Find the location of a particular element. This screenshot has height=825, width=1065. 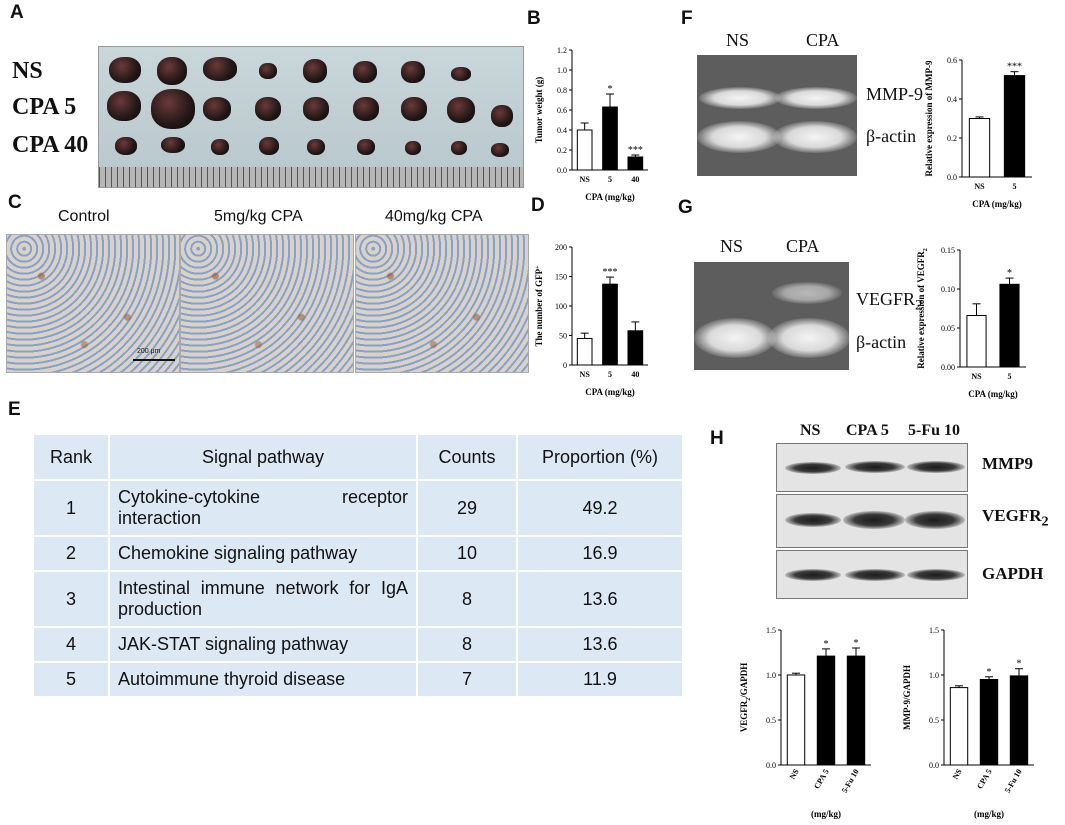

y-tick-label: 0.4 is located at coordinates (952, 99).